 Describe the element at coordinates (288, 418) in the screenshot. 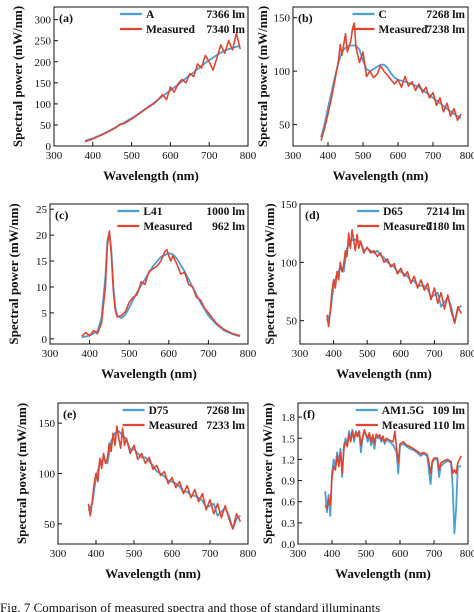

I see `y-tick-label: 1.8` at that location.